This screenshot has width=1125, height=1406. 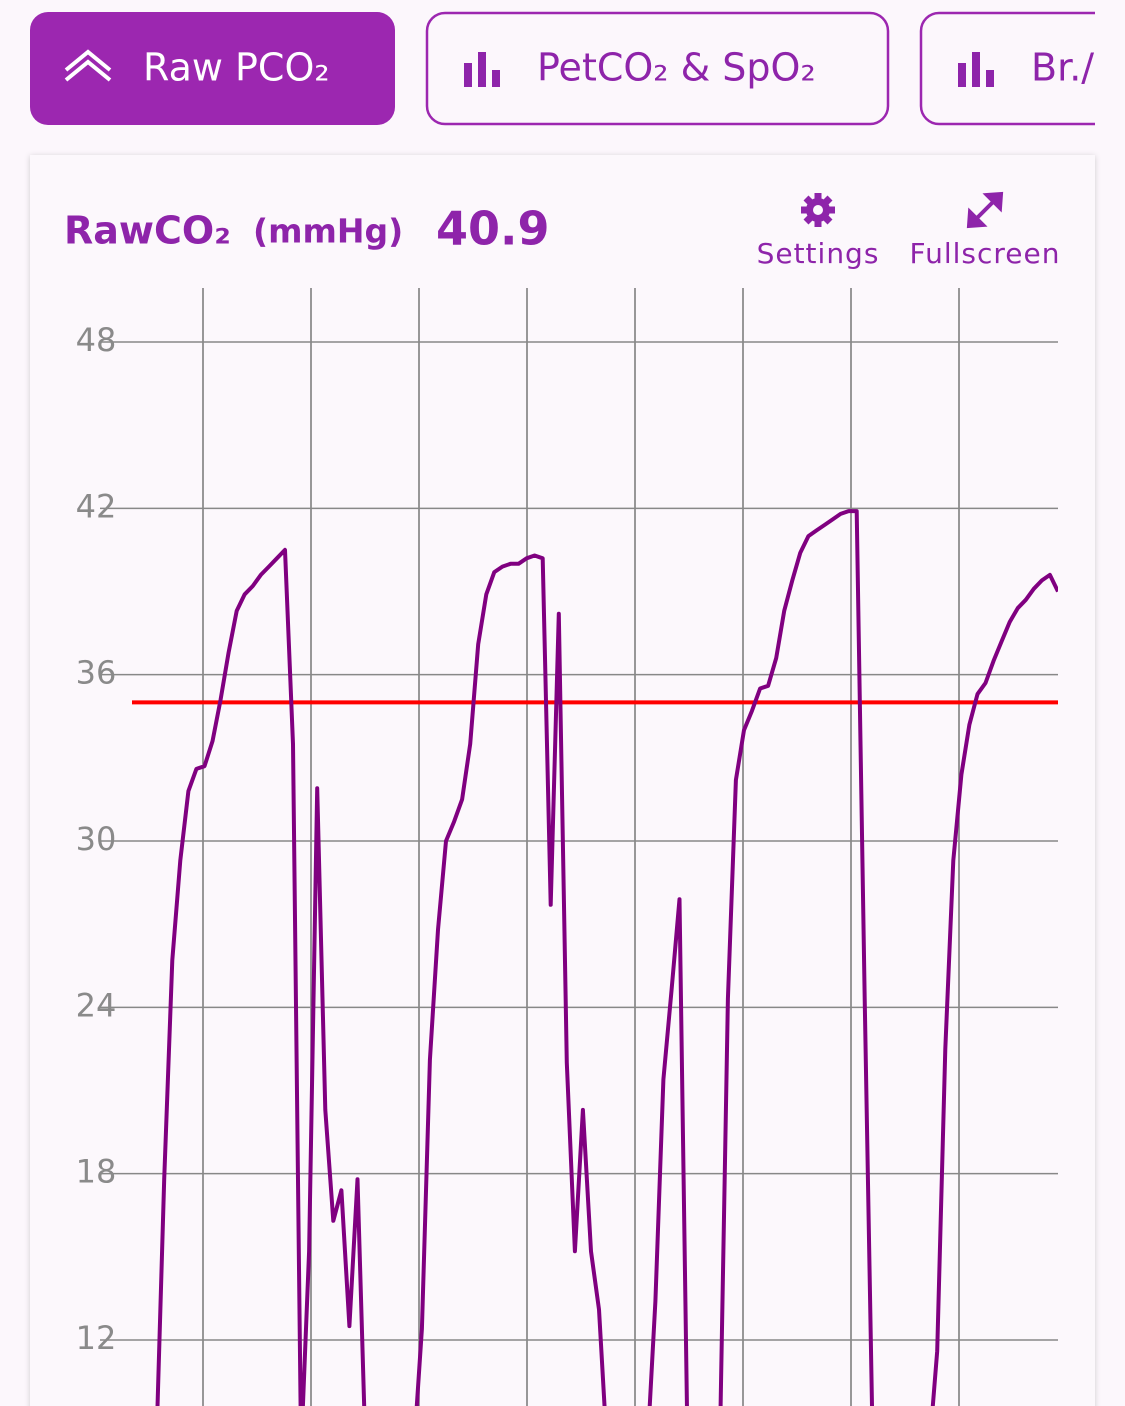 I want to click on action-label: Settings, so click(x=818, y=253).